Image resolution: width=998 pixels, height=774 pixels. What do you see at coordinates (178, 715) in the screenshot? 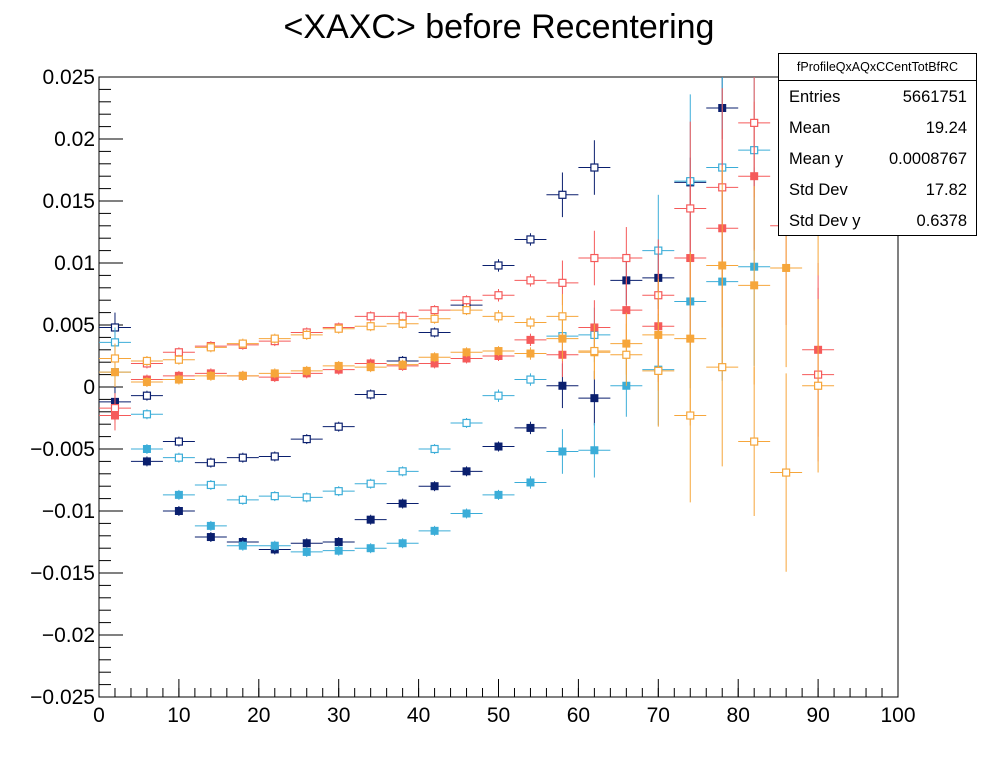
I see `x-tick-label: 10` at bounding box center [178, 715].